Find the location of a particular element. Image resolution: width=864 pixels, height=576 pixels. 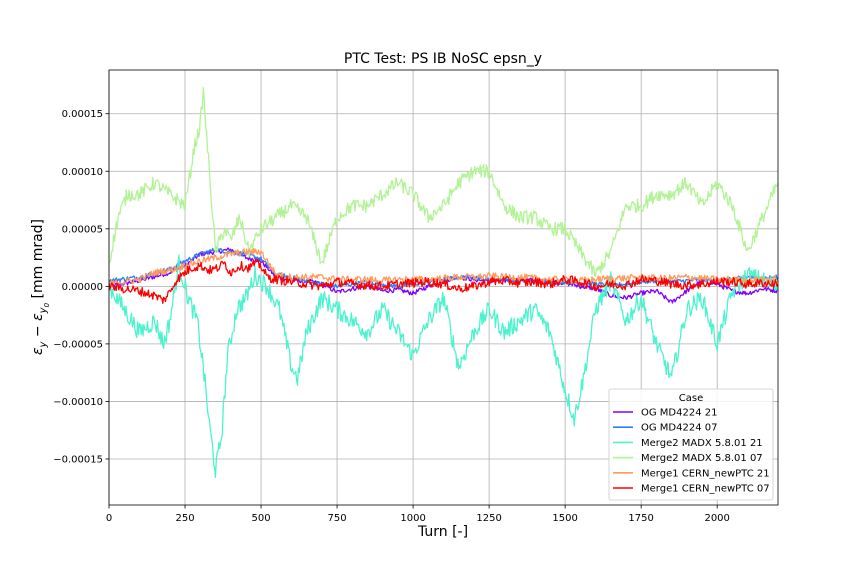

legend-entry: OG MD4224 07 is located at coordinates (679, 428).